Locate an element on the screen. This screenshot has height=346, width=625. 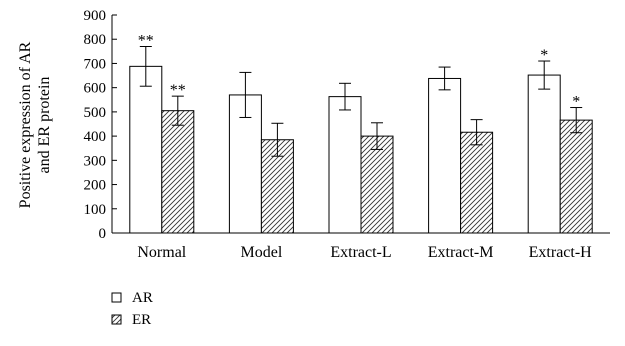
legend-label-ar: AR is located at coordinates (142, 298).